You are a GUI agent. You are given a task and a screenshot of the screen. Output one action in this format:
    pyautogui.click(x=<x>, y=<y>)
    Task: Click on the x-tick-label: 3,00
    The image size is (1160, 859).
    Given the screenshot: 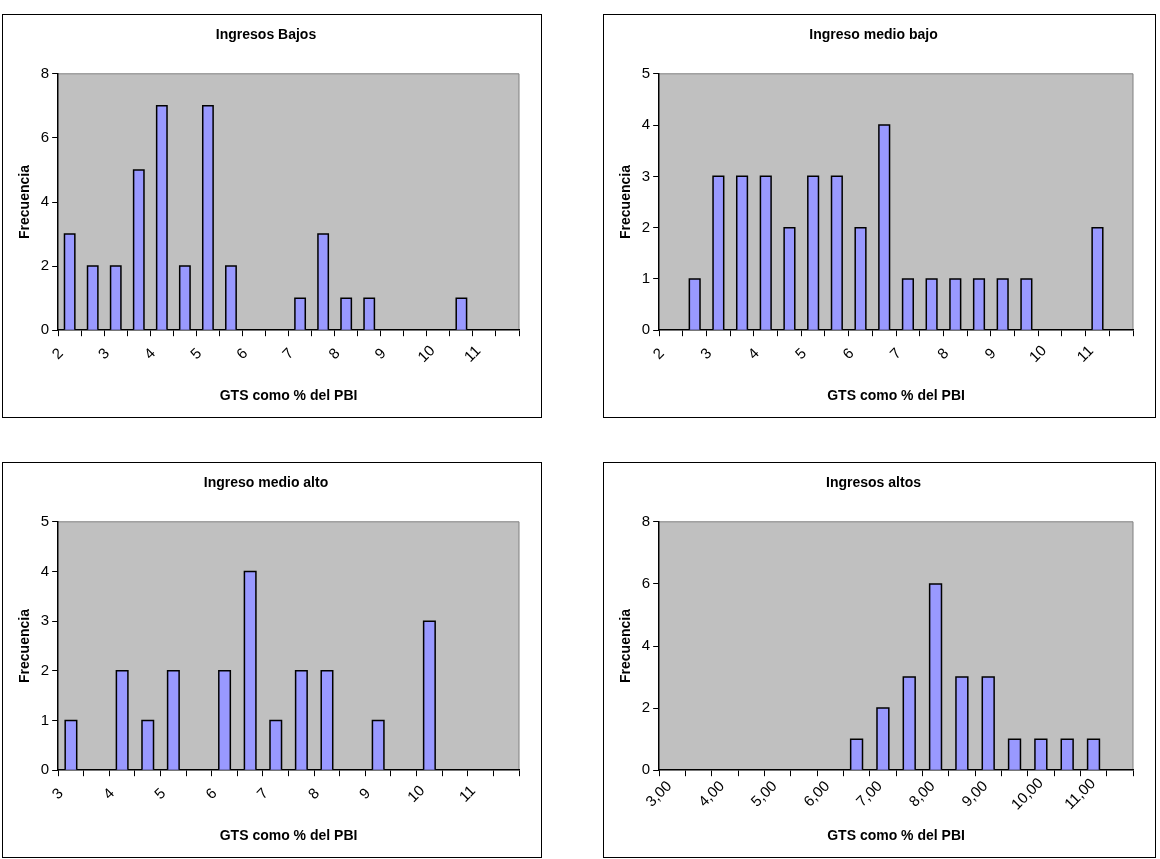 What is the action you would take?
    pyautogui.click(x=658, y=793)
    